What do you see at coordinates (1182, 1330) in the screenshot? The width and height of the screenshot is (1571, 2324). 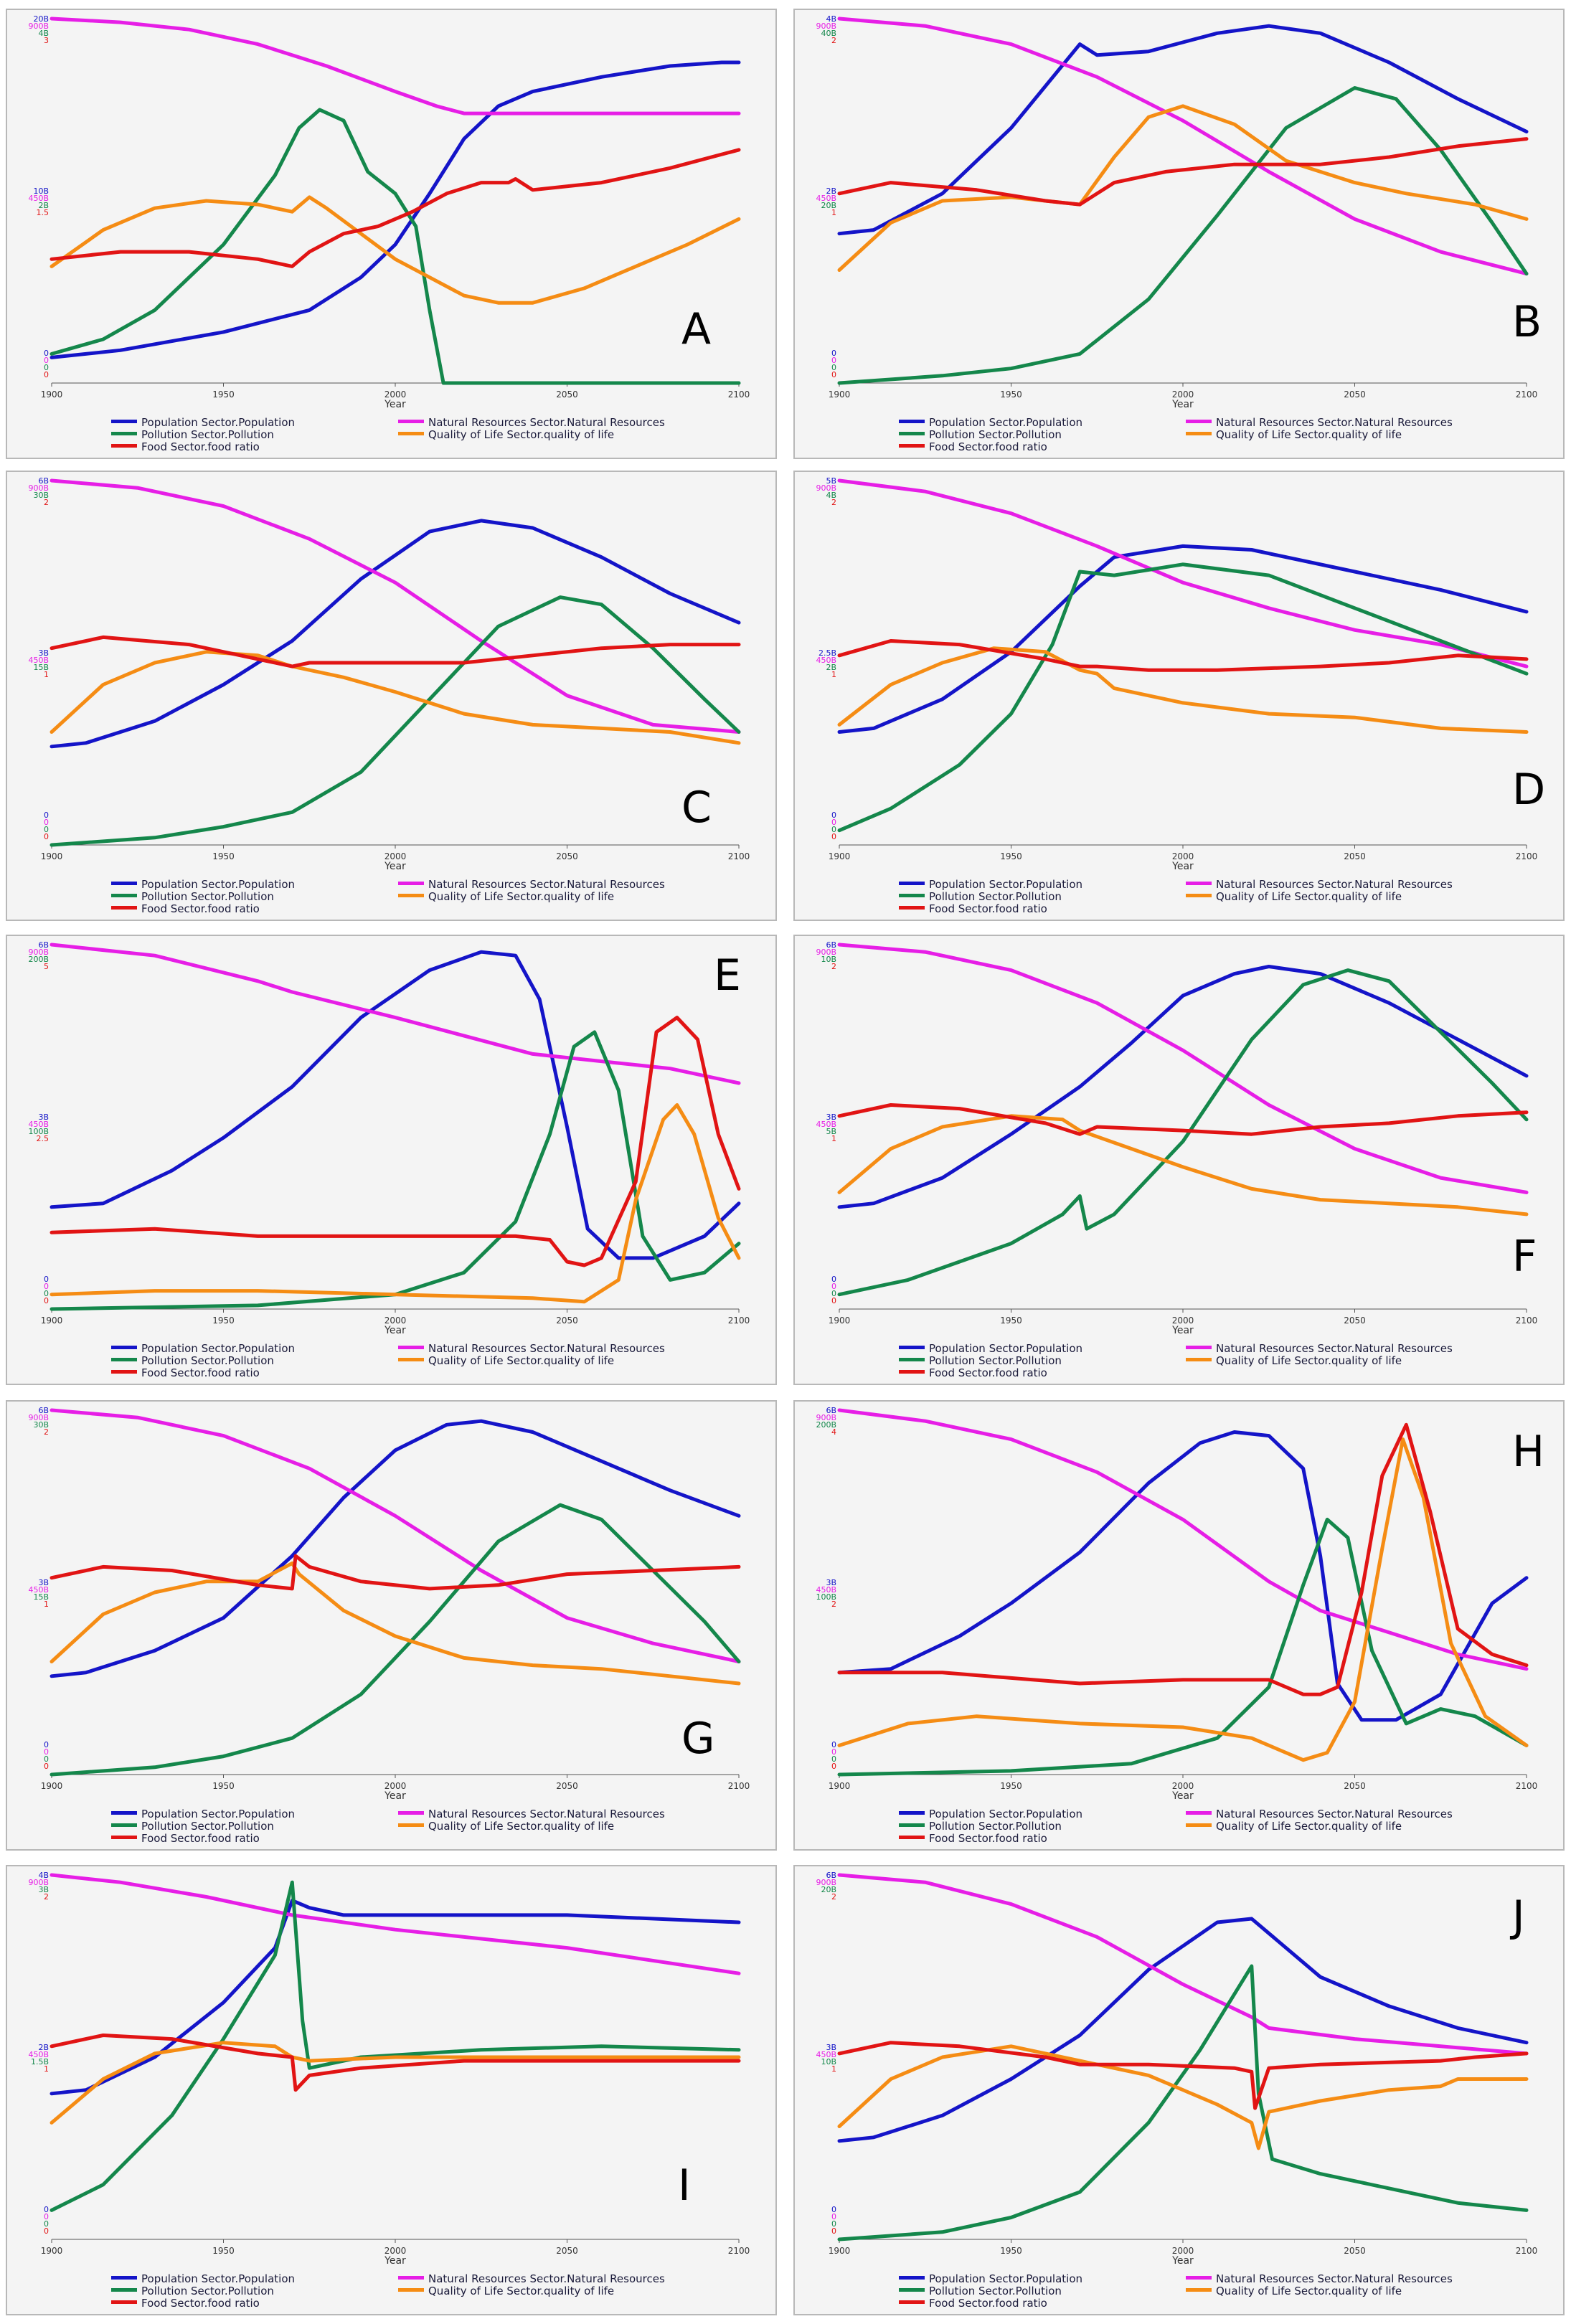 I see `x-axis-label: Year` at bounding box center [1182, 1330].